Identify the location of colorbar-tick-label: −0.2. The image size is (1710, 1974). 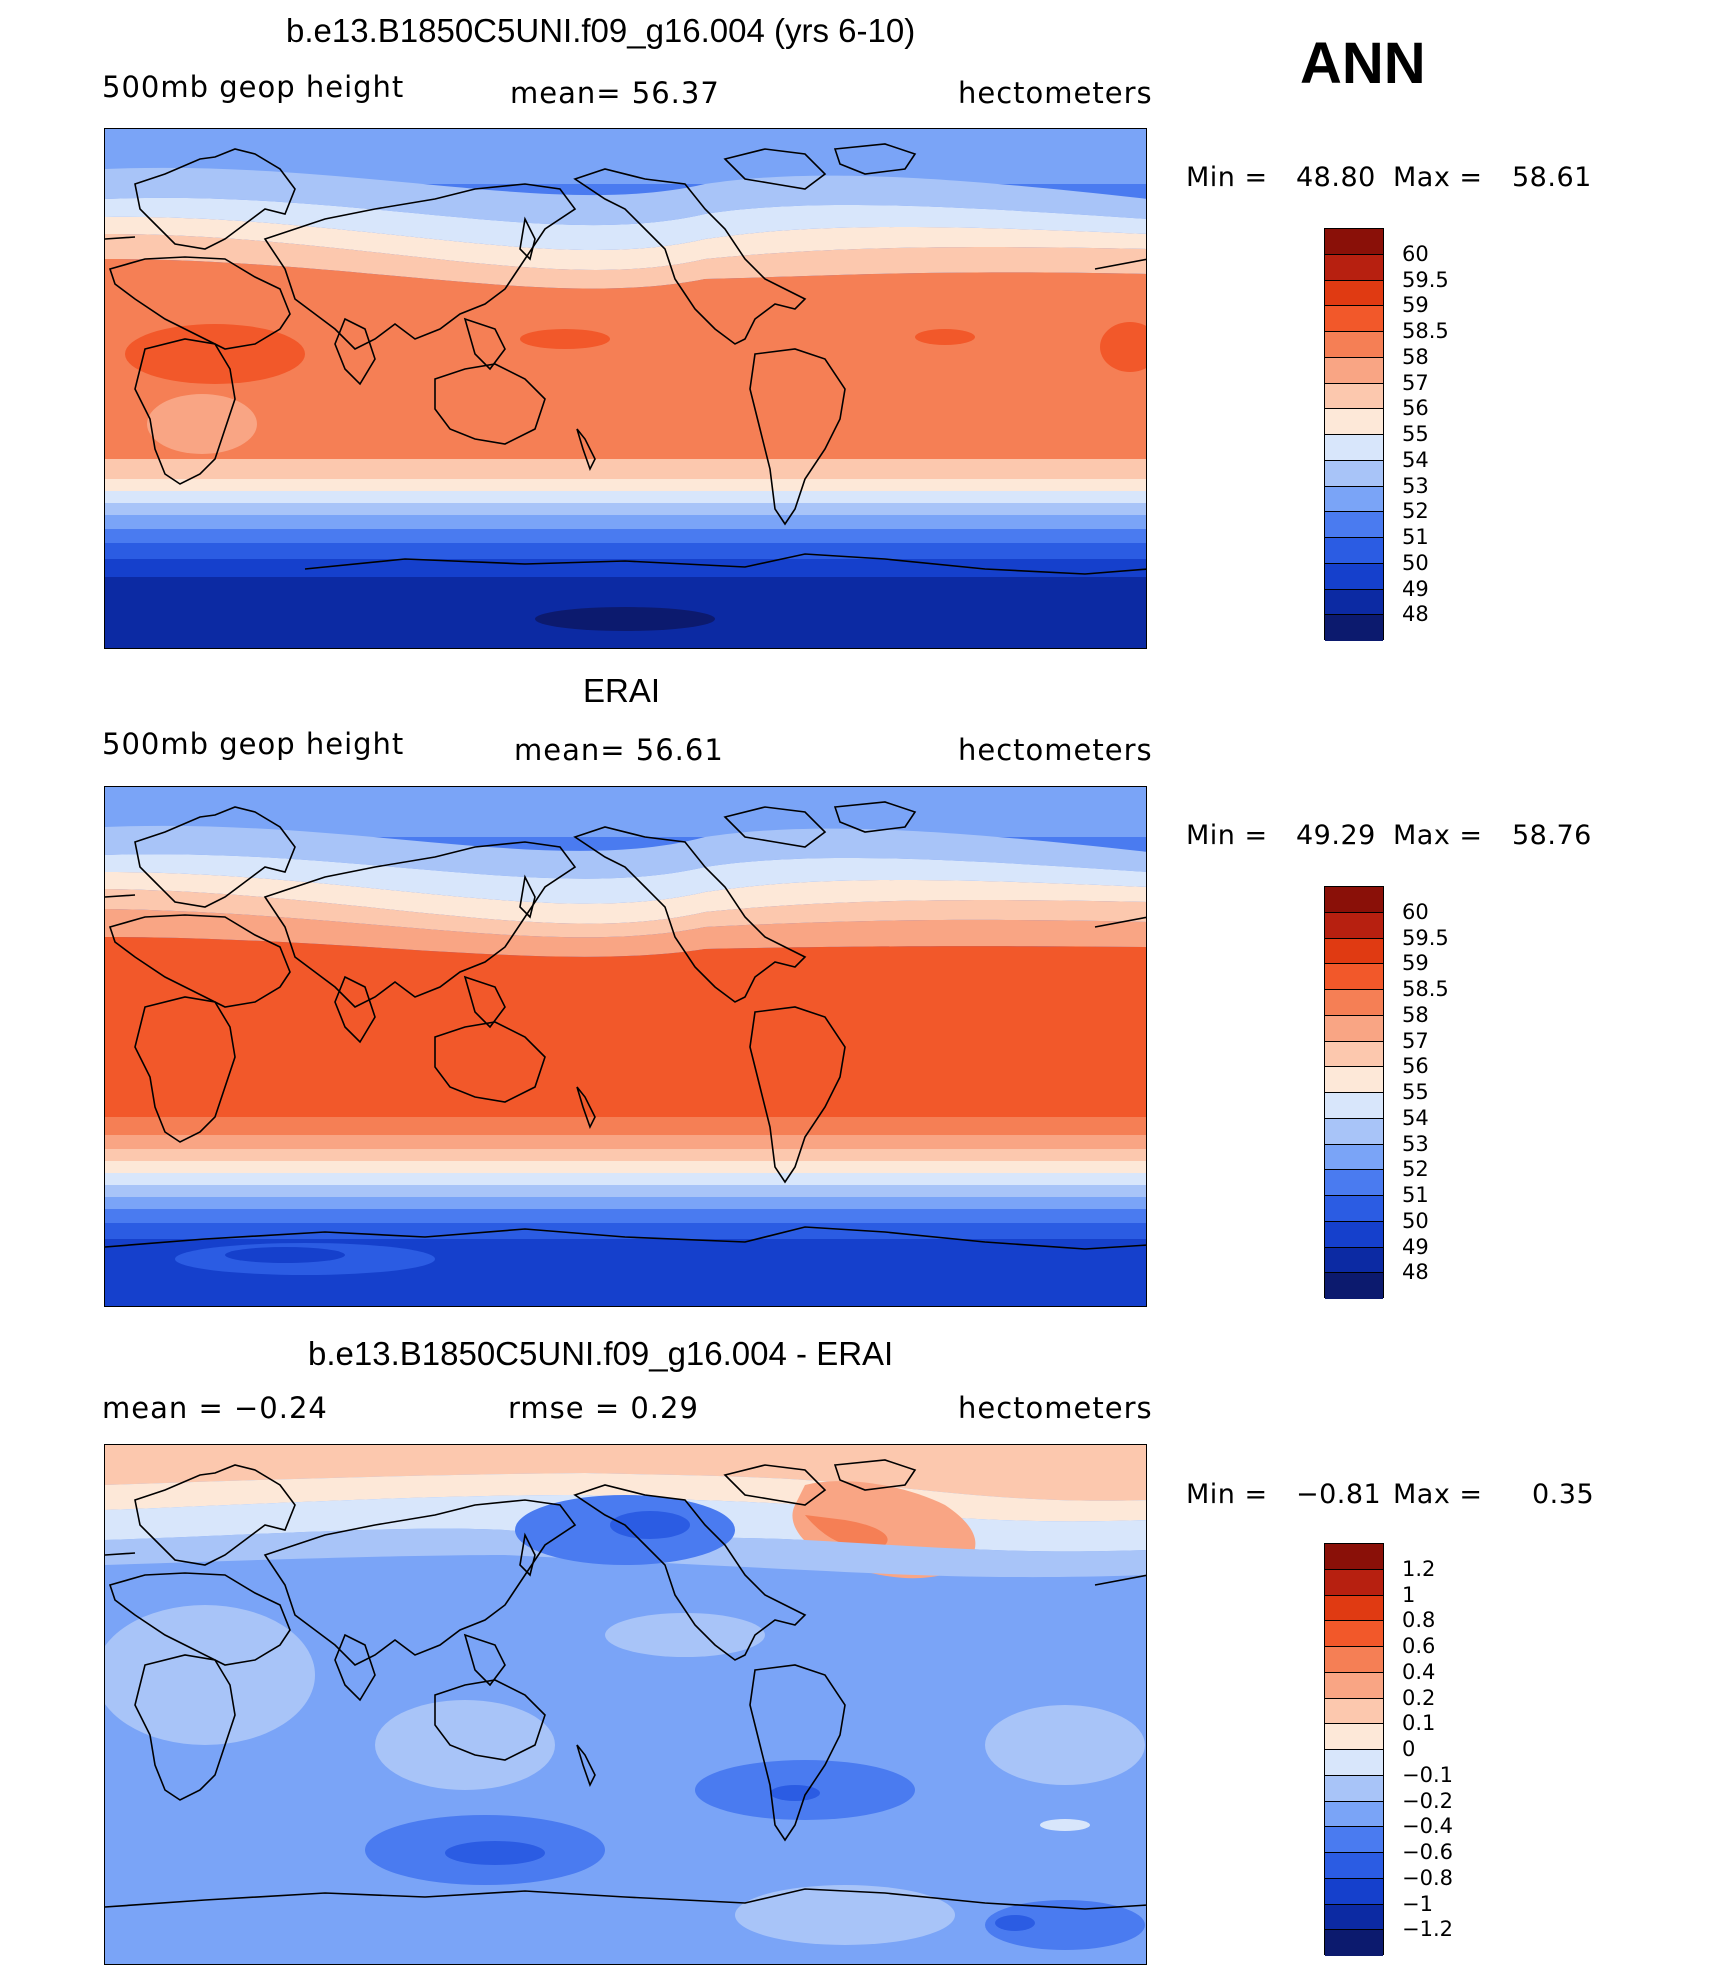
(1427, 1800).